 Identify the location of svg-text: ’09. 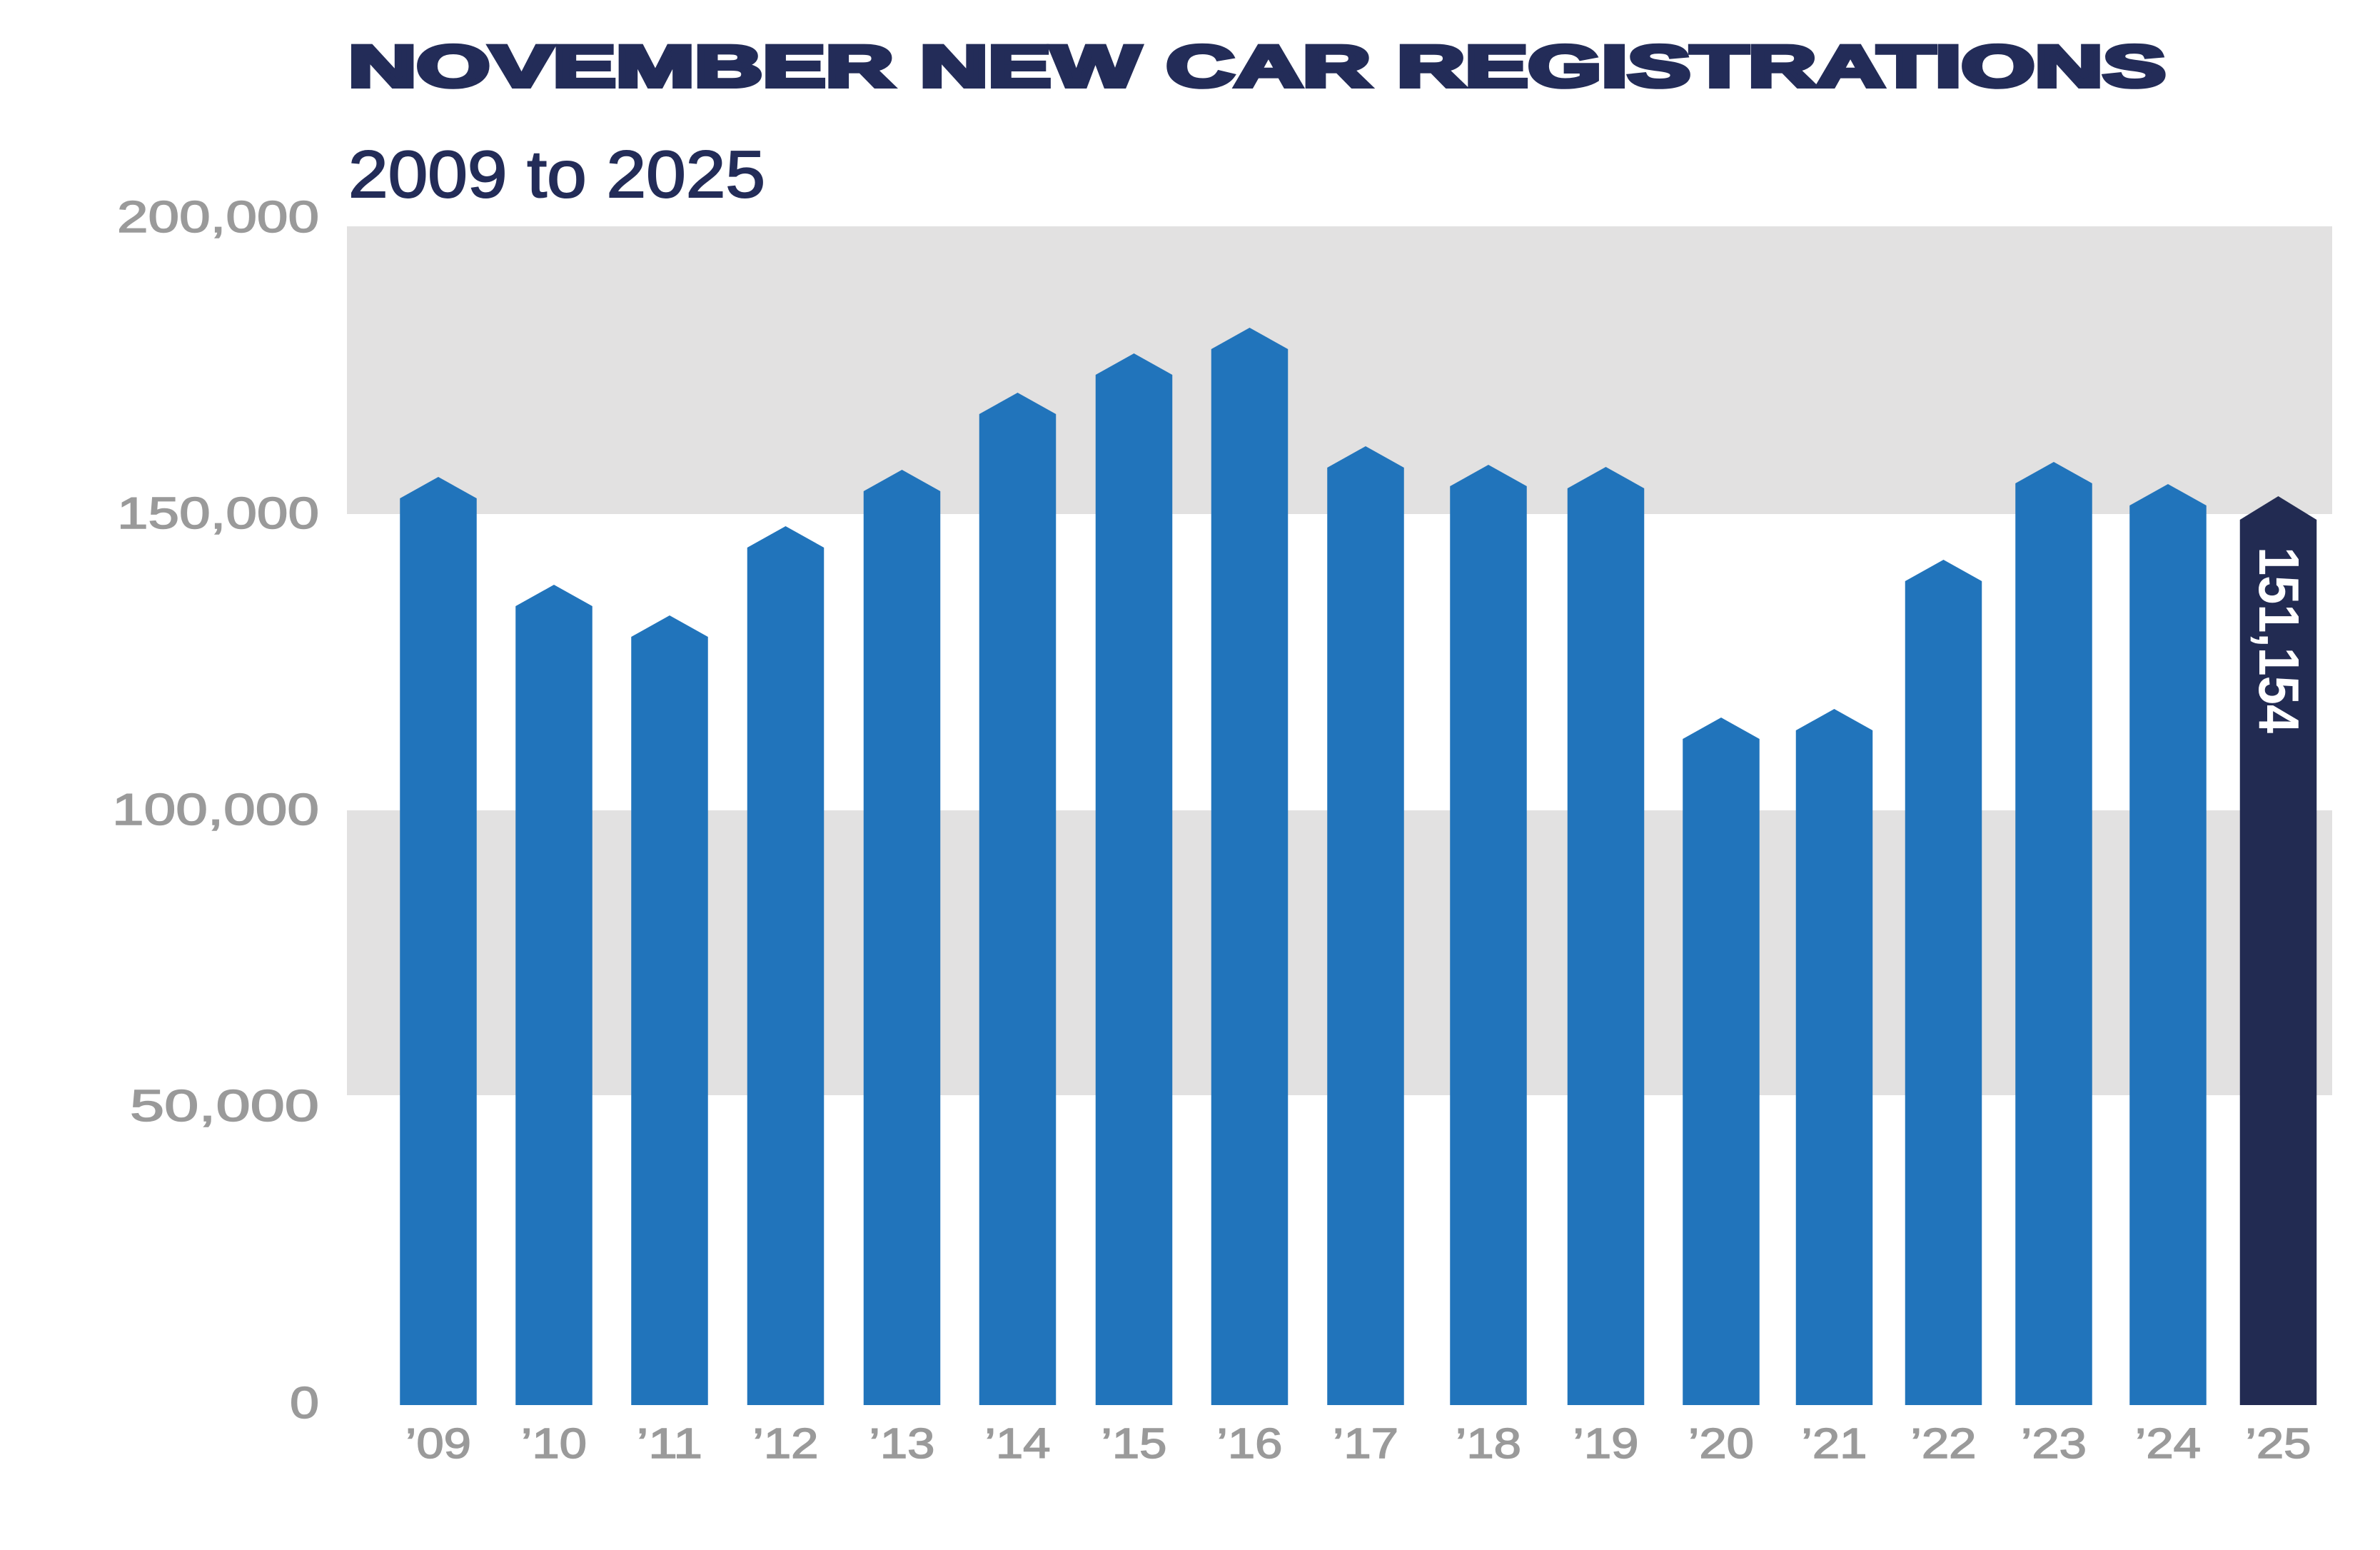
(438, 1443).